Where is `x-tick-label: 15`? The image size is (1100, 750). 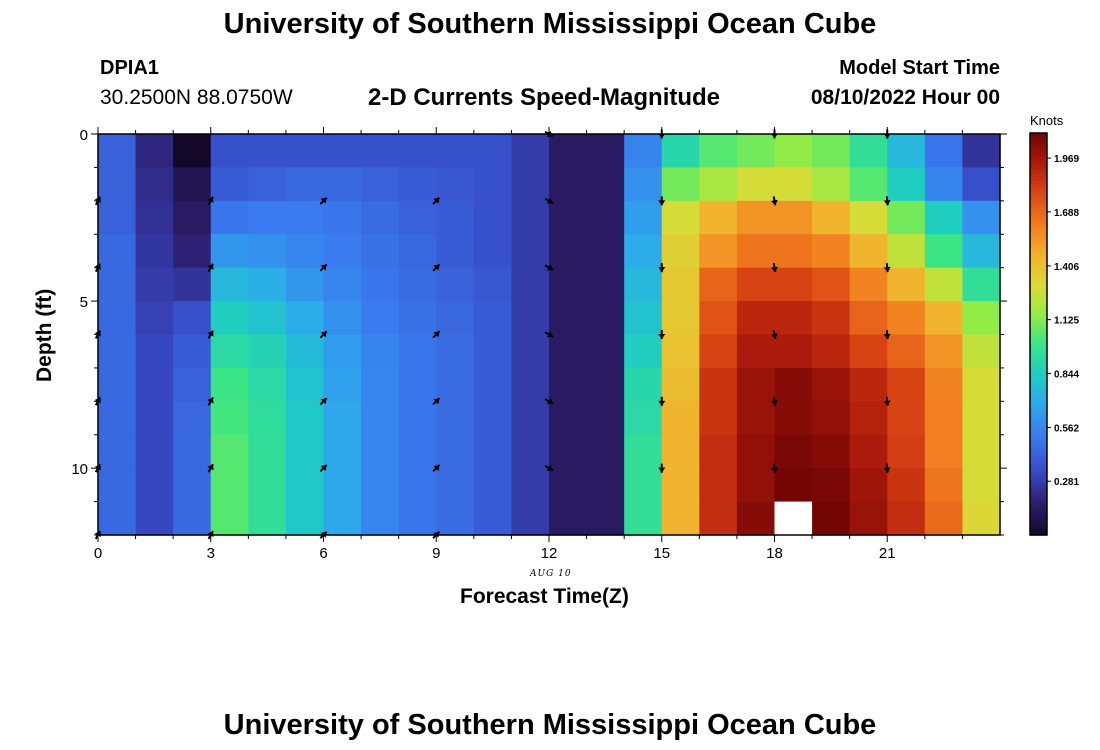
x-tick-label: 15 is located at coordinates (661, 553).